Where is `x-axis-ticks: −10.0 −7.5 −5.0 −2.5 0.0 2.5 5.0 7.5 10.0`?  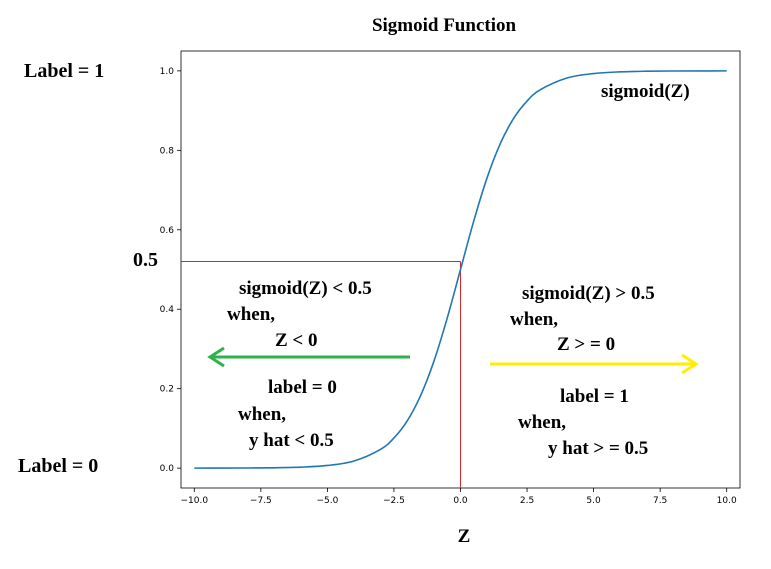
x-axis-ticks: −10.0 −7.5 −5.0 −2.5 0.0 2.5 5.0 7.5 10.0 is located at coordinates (459, 497).